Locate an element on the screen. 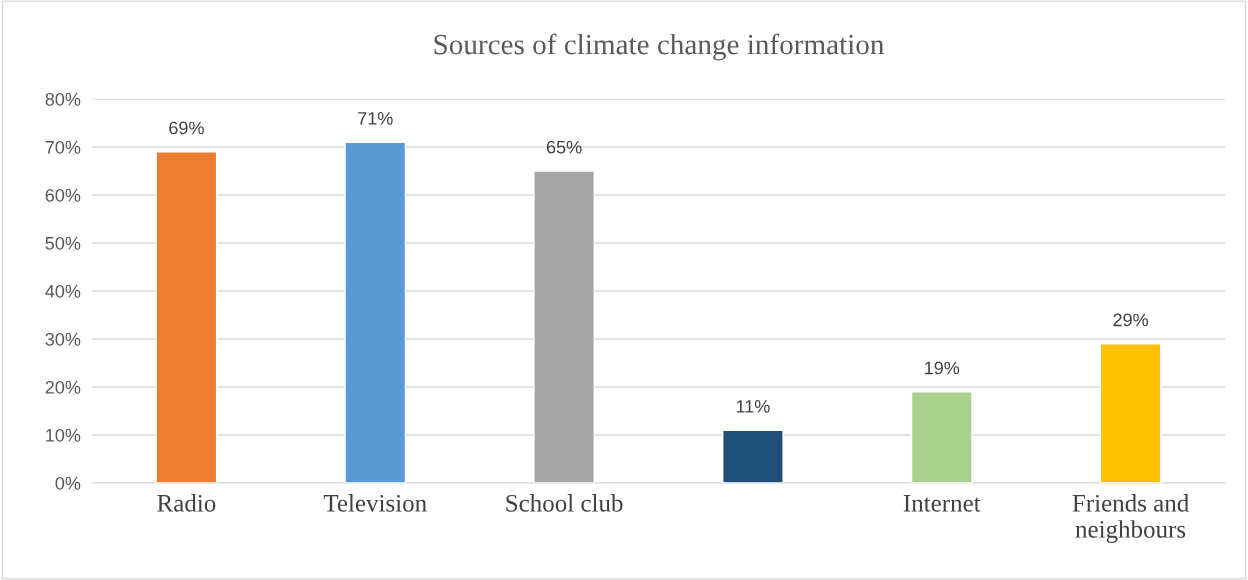 This screenshot has height=580, width=1248. x-tick-label: Internet is located at coordinates (942, 503).